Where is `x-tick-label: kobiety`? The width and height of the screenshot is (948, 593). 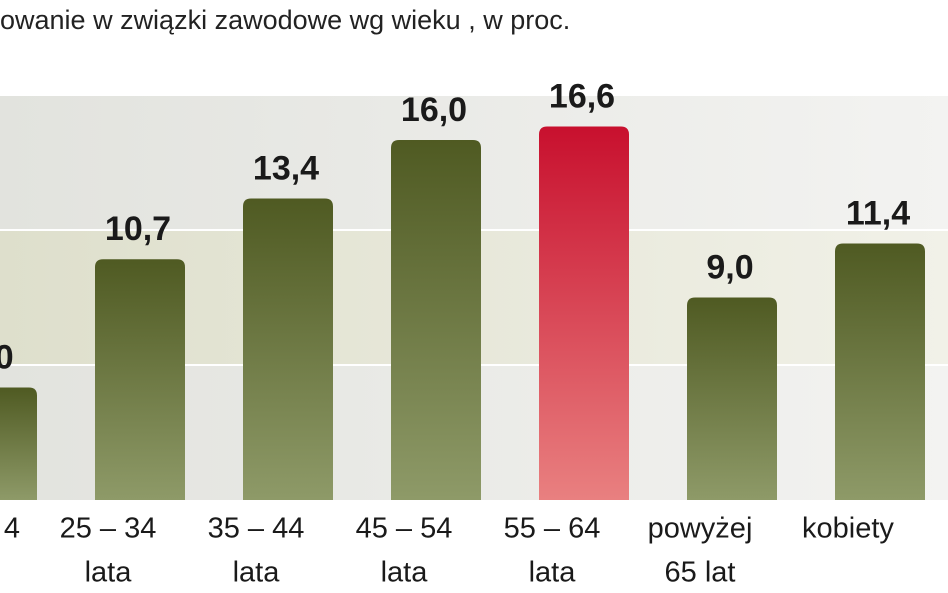
x-tick-label: kobiety is located at coordinates (848, 529).